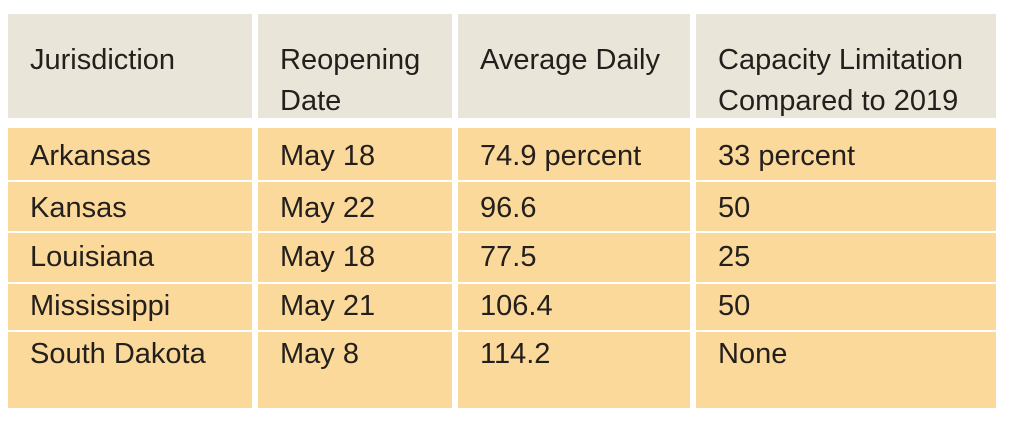 The image size is (1024, 433). What do you see at coordinates (355, 307) in the screenshot?
I see `table-cell: May 21` at bounding box center [355, 307].